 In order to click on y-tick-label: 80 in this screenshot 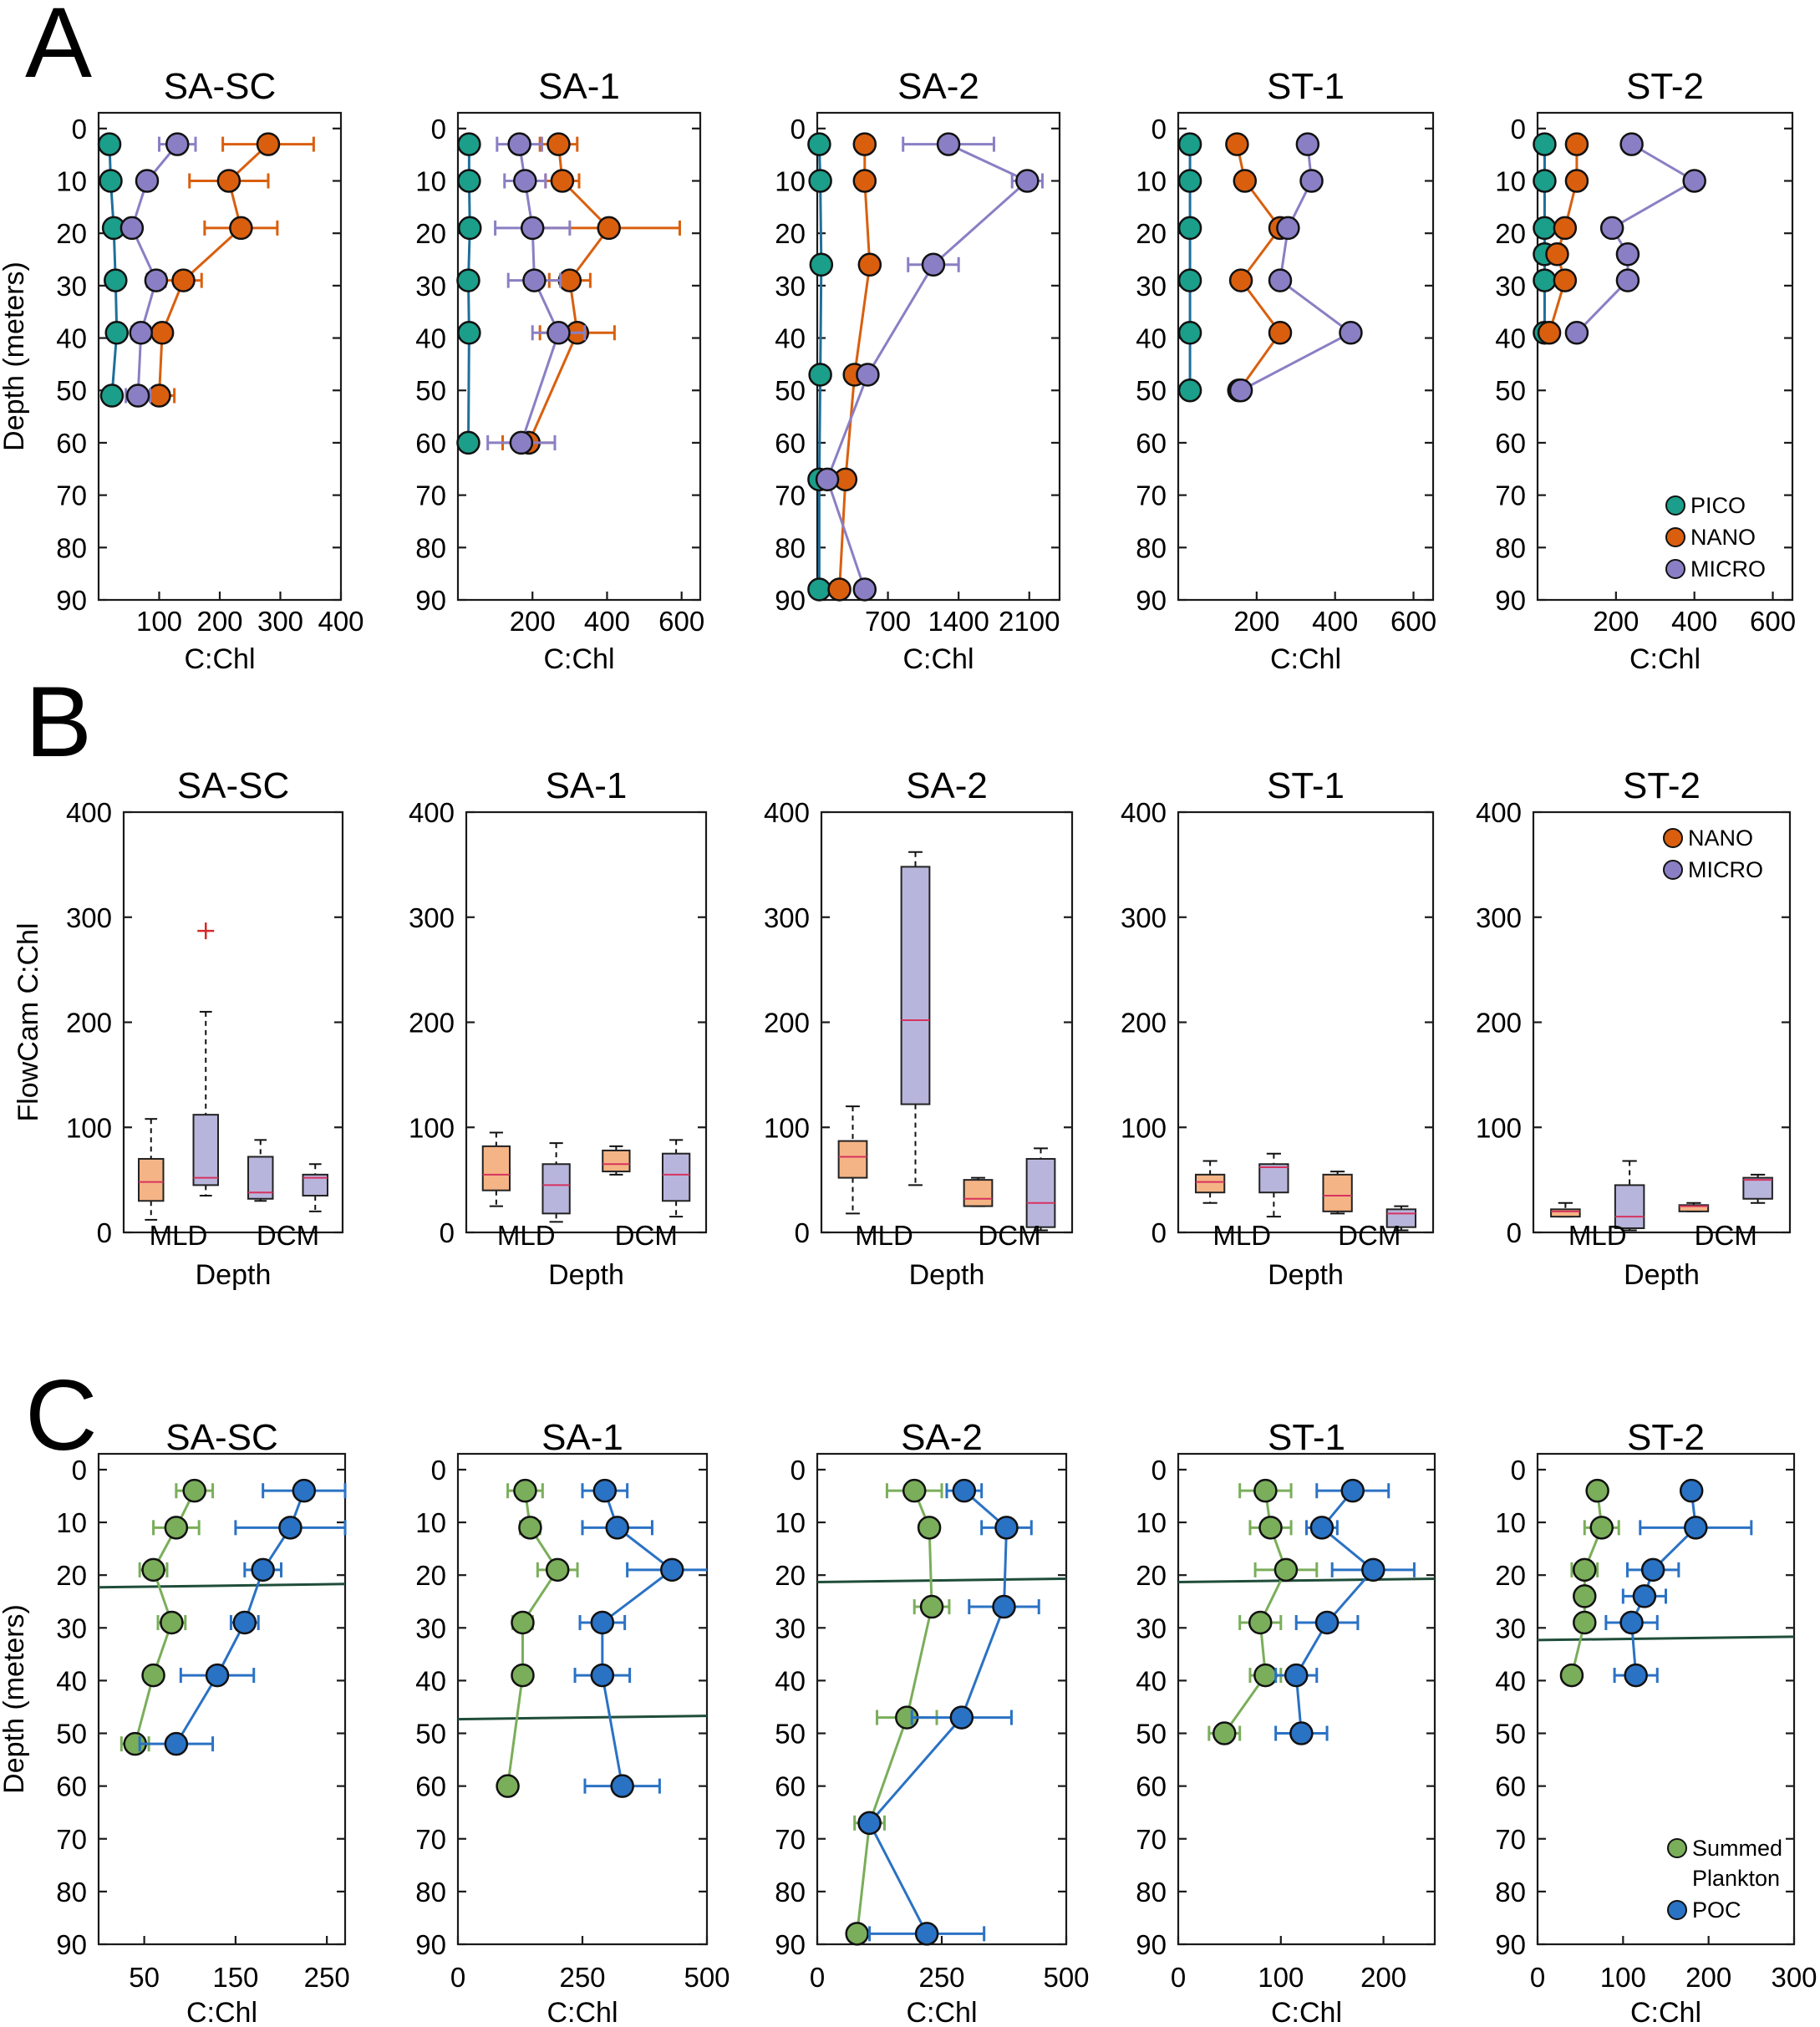, I will do `click(790, 1893)`.